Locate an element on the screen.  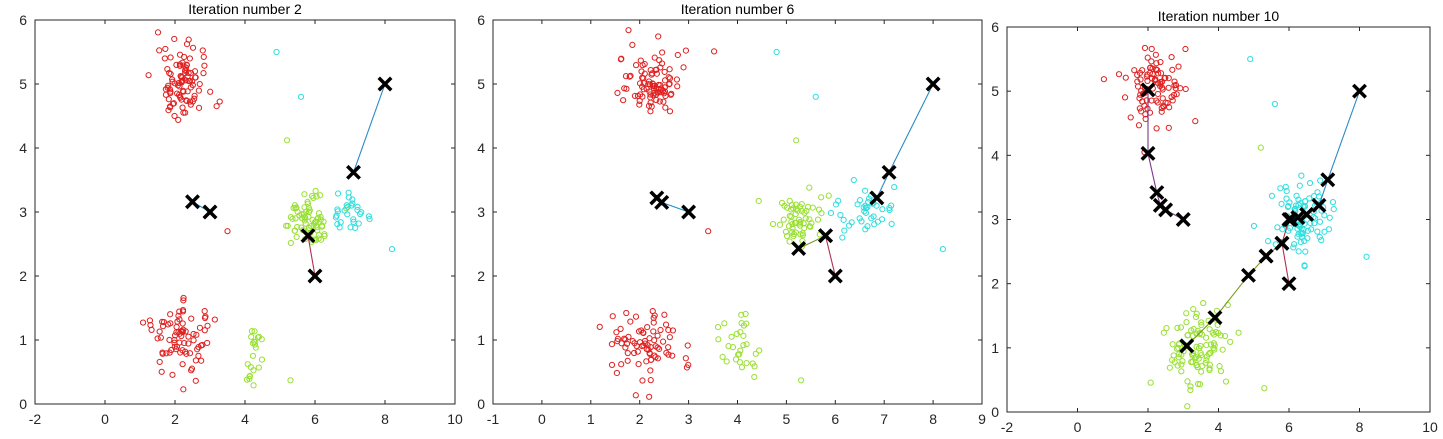
y-tick-label: 3 is located at coordinates (481, 212).